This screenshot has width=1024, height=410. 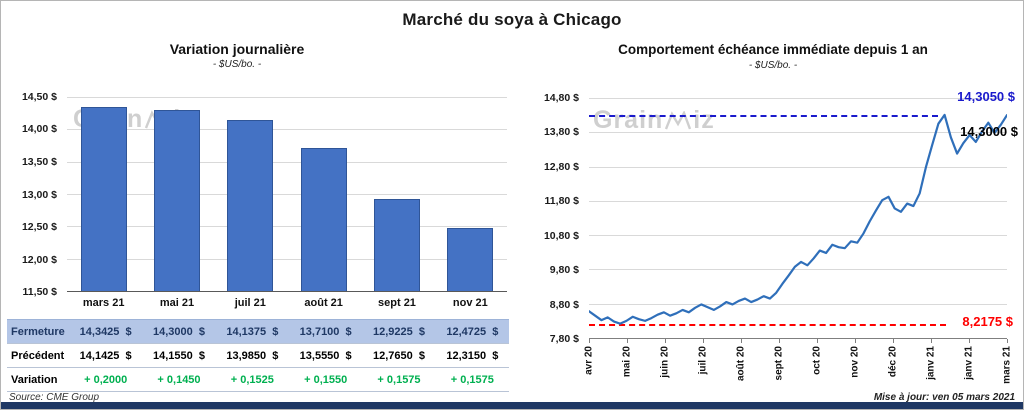 What do you see at coordinates (944, 397) in the screenshot?
I see `updated-note: Mise à jour: ven 05 mars 2021` at bounding box center [944, 397].